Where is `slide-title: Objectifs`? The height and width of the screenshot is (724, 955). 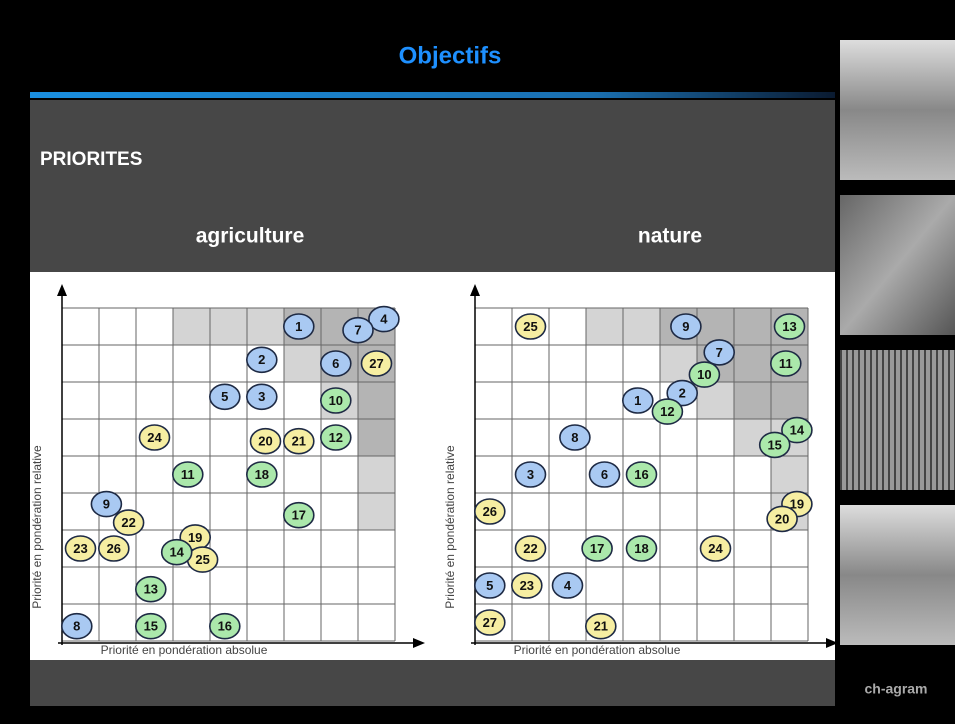
slide-title: Objectifs is located at coordinates (450, 55).